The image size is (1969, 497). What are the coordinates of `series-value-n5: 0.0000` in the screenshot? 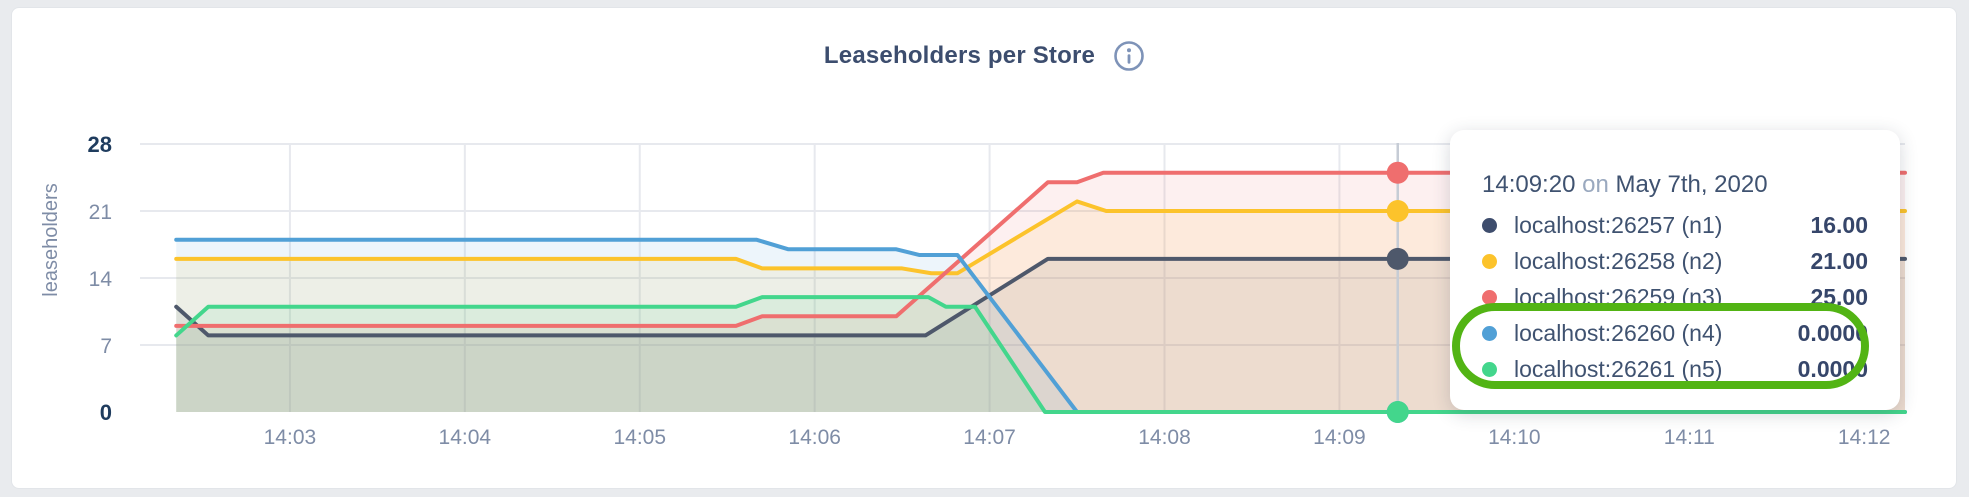 It's located at (1832, 368).